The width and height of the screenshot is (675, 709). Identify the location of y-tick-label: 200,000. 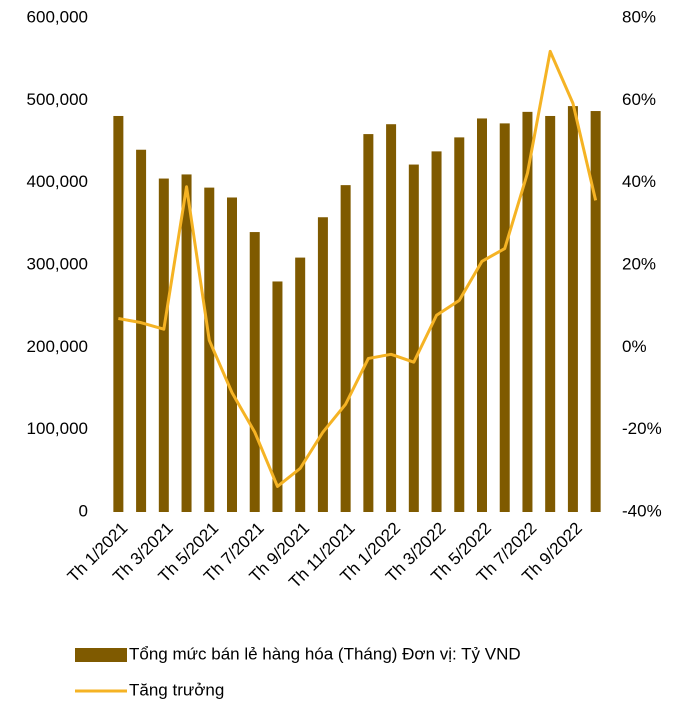
(57, 346).